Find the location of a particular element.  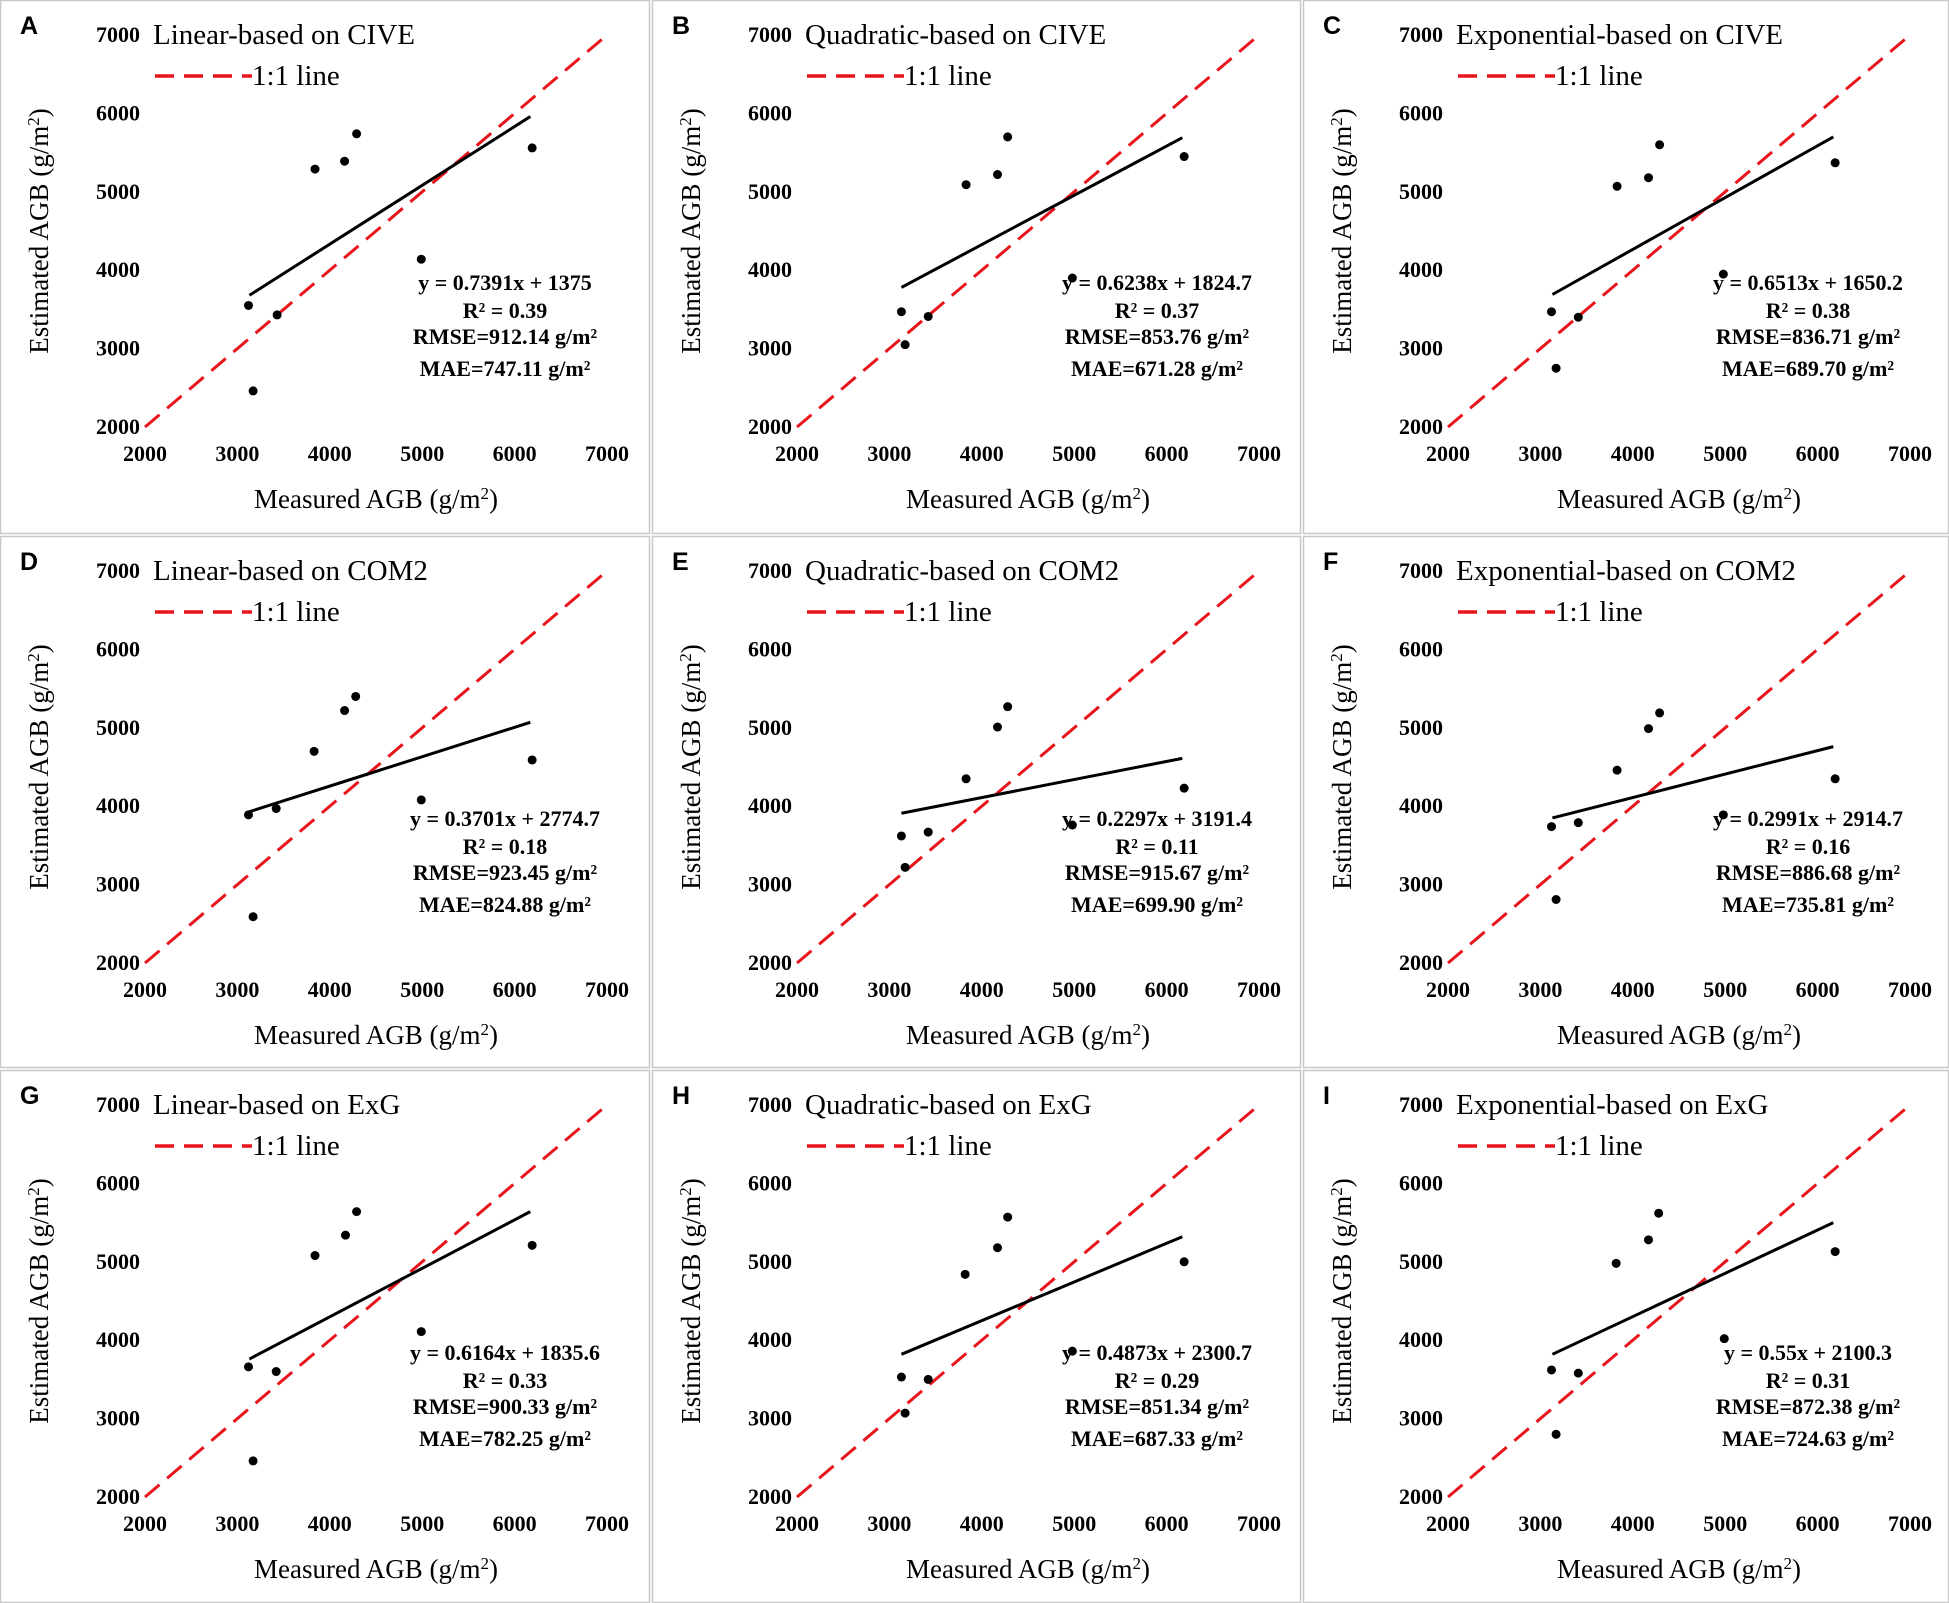

panel-letter: F is located at coordinates (1330, 562).